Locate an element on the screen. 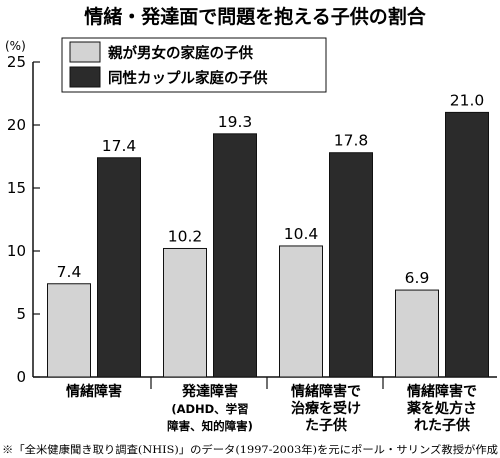 The width and height of the screenshot is (500, 458). bar-value-label: 17.8 is located at coordinates (351, 141).